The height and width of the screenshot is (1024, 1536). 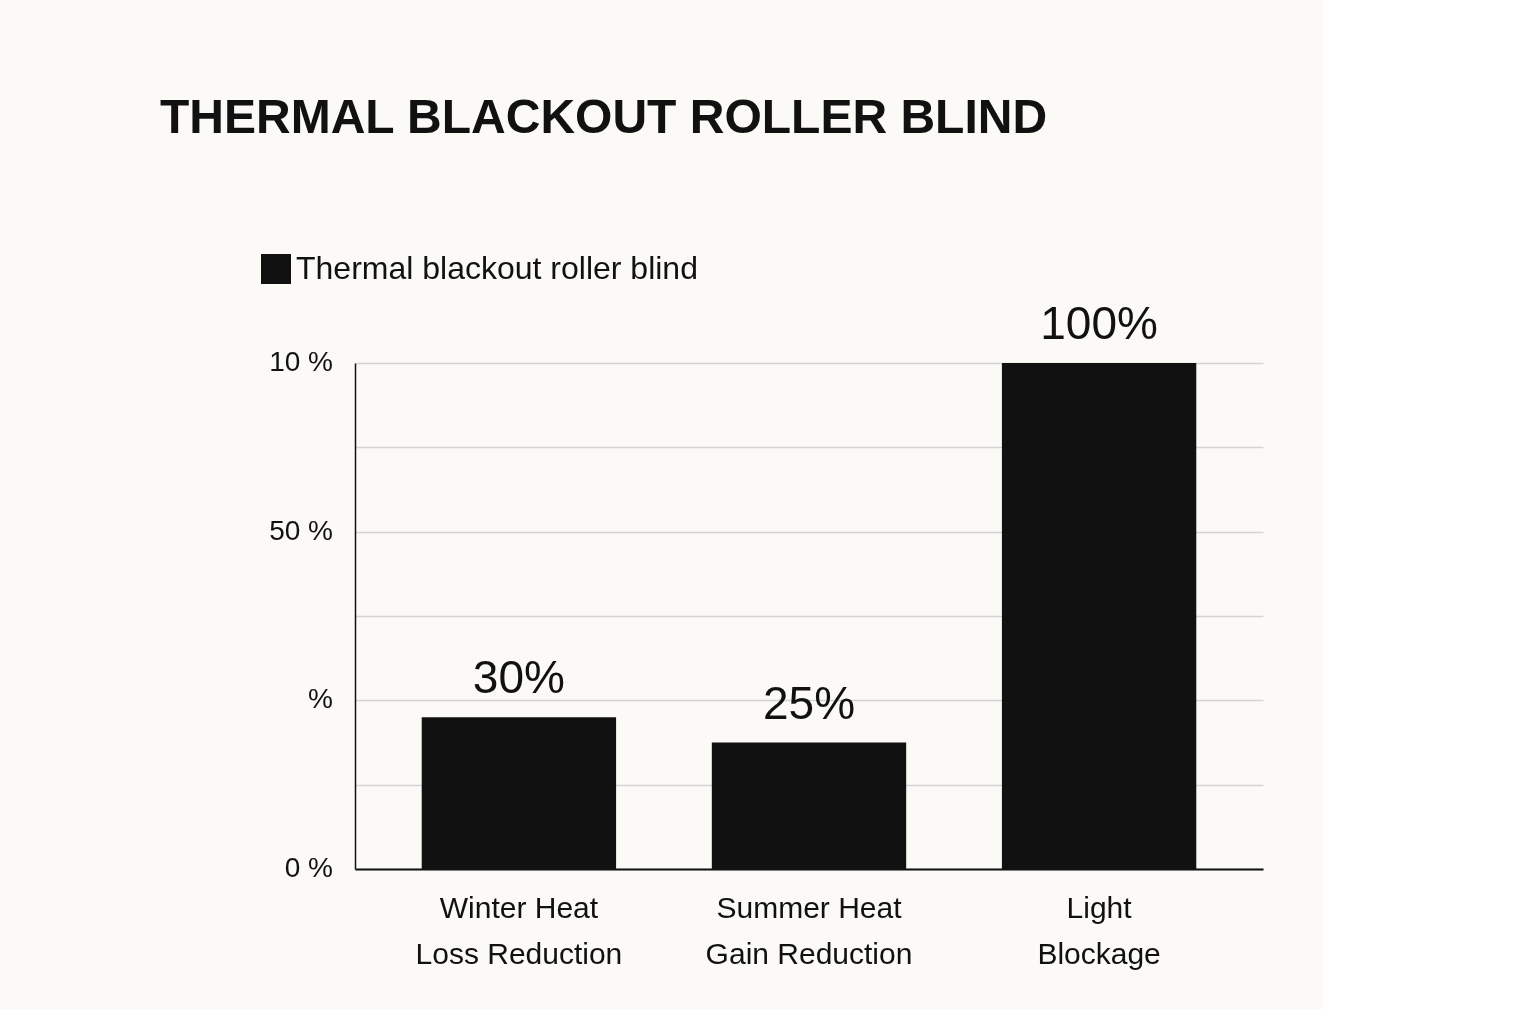 What do you see at coordinates (308, 867) in the screenshot?
I see `text: 0 %` at bounding box center [308, 867].